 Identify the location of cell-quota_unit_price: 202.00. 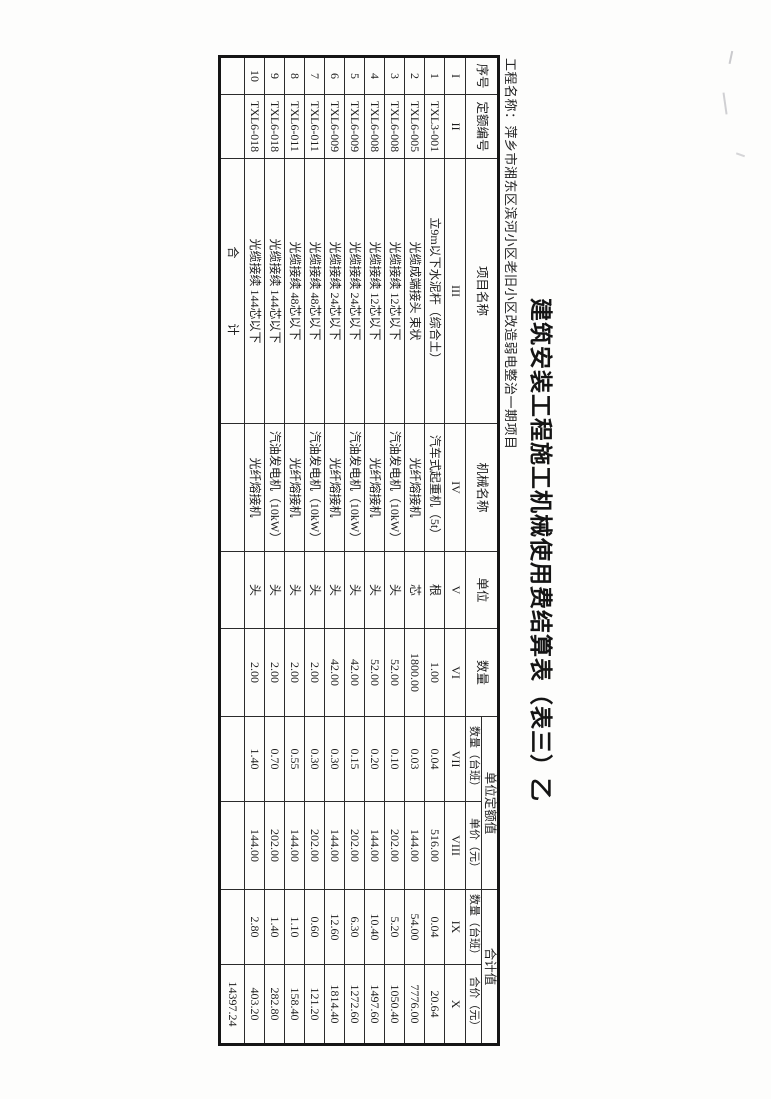
(394, 845).